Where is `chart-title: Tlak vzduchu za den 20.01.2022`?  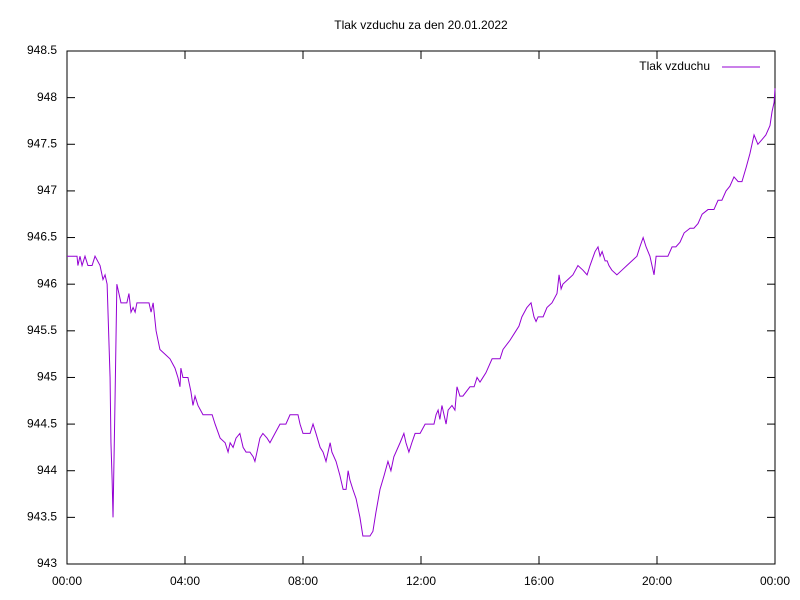
chart-title: Tlak vzduchu za den 20.01.2022 is located at coordinates (421, 25).